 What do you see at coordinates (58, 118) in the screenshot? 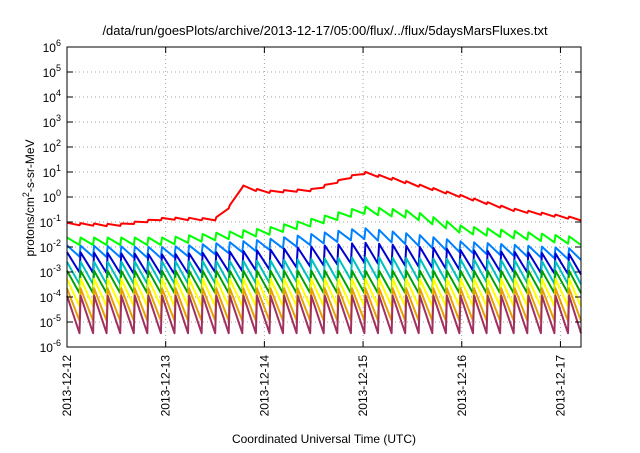
I see `y-tick-exp: 3` at bounding box center [58, 118].